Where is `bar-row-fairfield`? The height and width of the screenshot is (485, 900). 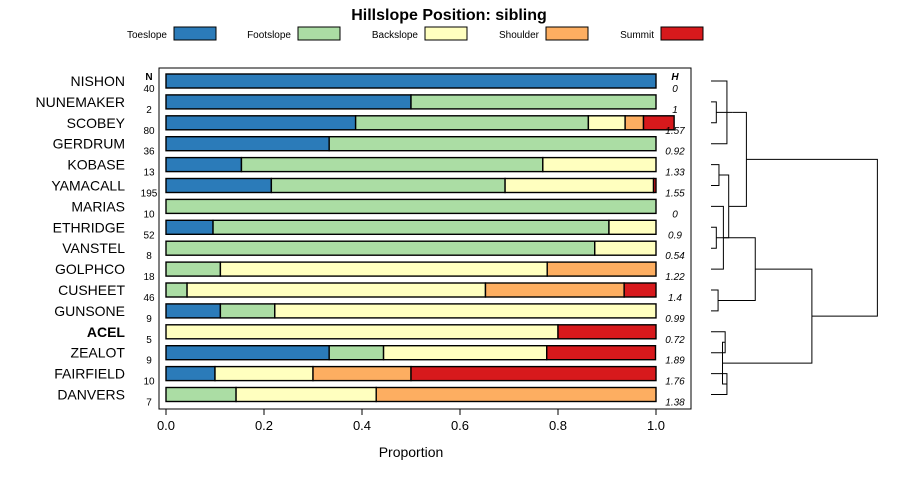 bar-row-fairfield is located at coordinates (411, 373).